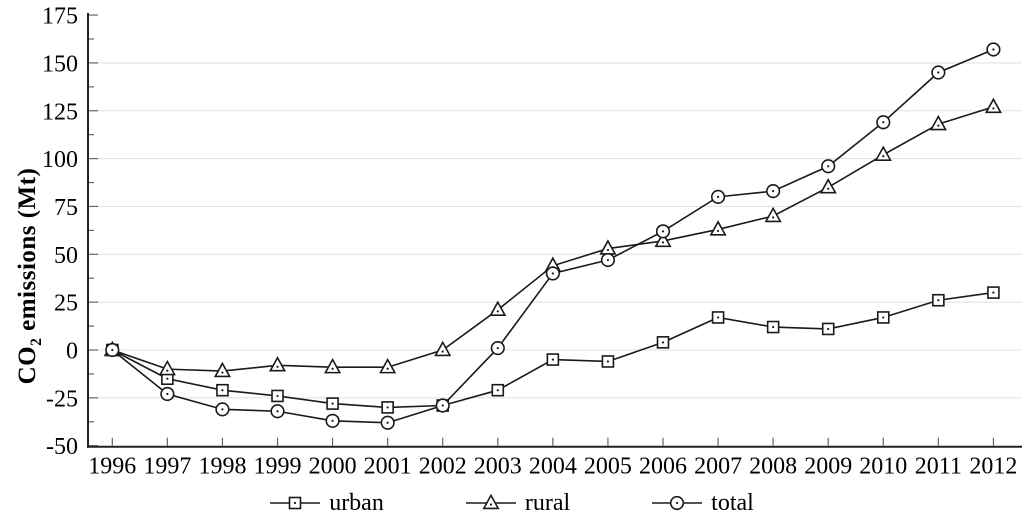 Image resolution: width=1024 pixels, height=524 pixels. I want to click on x-tick-label: 2004, so click(553, 467).